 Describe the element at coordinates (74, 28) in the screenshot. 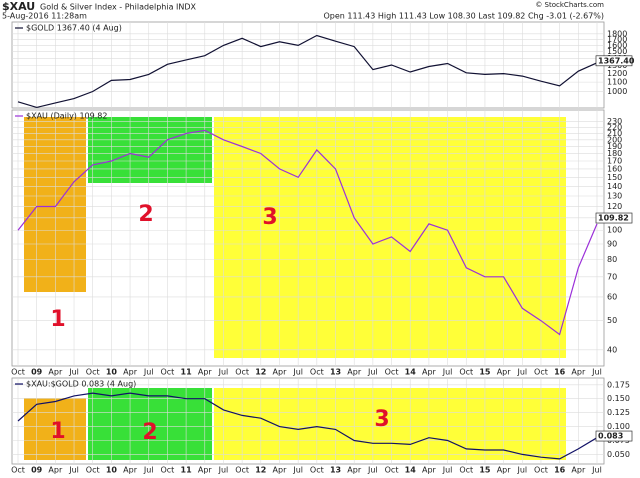

I see `panel-title: $GOLD 1367.40 (4 Aug)` at that location.